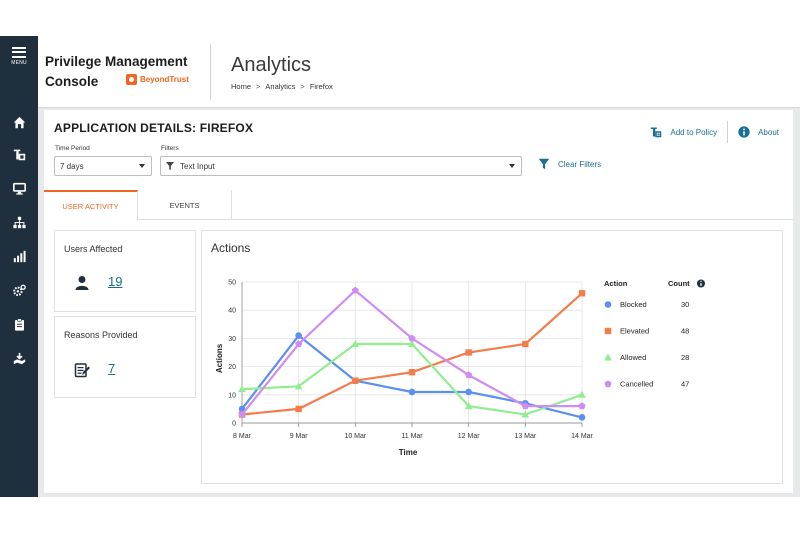  I want to click on nav-reports, so click(19, 324).